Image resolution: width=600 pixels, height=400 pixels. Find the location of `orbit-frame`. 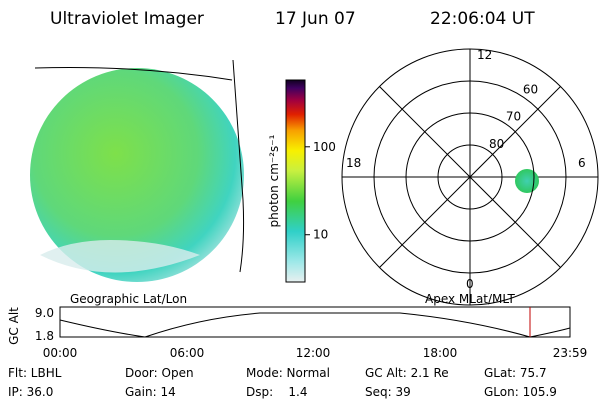

orbit-frame is located at coordinates (315, 322).